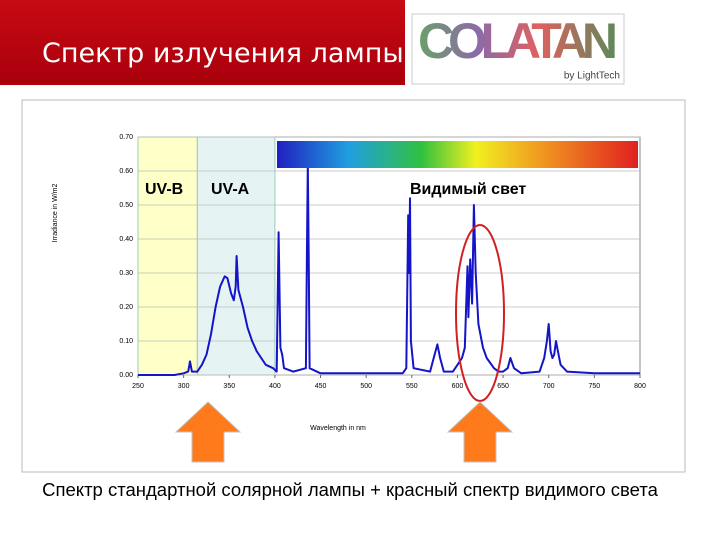  Describe the element at coordinates (366, 386) in the screenshot. I see `x-tick-label: 500` at that location.